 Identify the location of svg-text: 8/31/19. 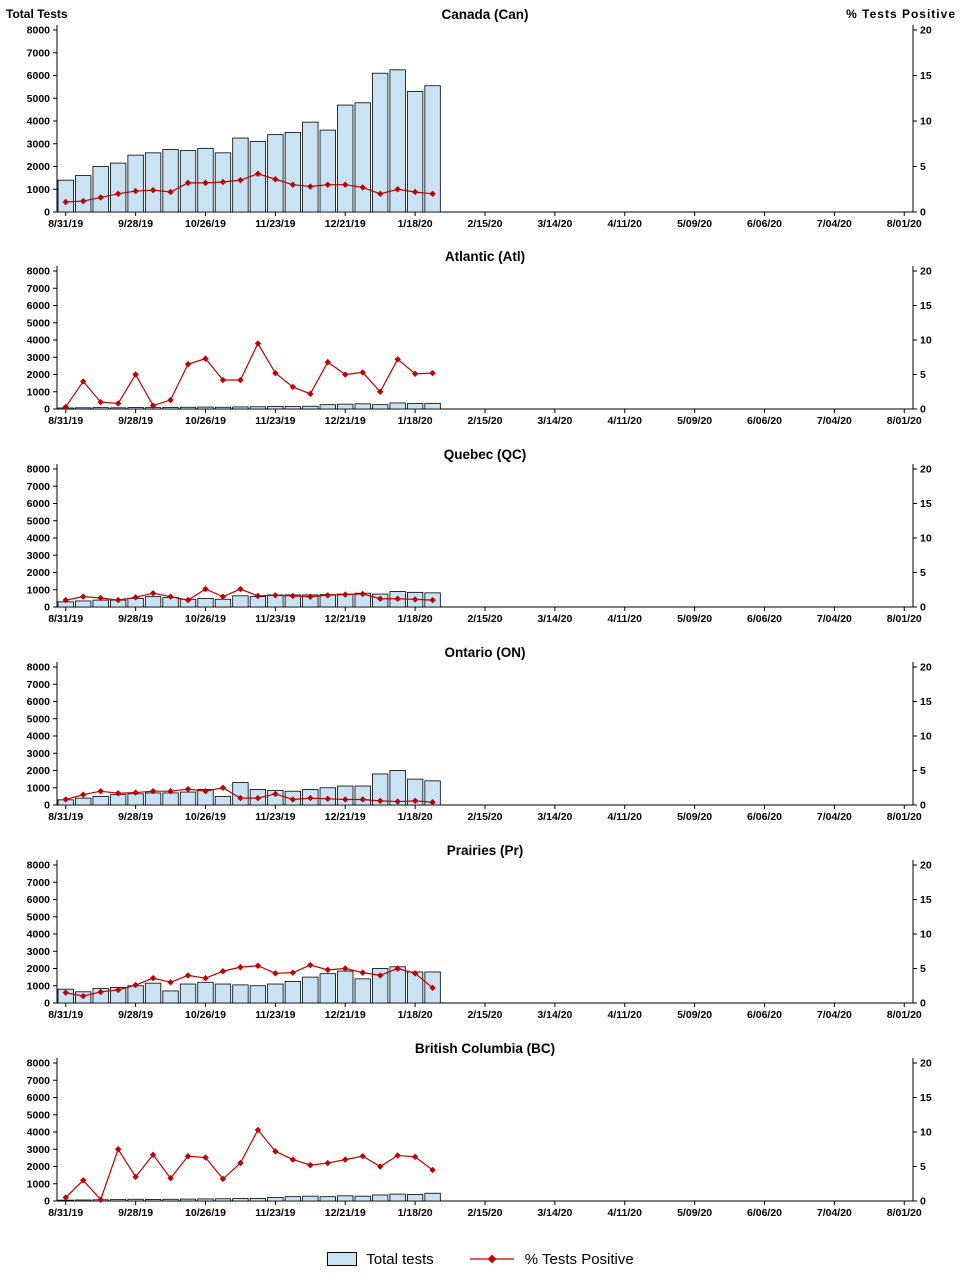
(65, 1015).